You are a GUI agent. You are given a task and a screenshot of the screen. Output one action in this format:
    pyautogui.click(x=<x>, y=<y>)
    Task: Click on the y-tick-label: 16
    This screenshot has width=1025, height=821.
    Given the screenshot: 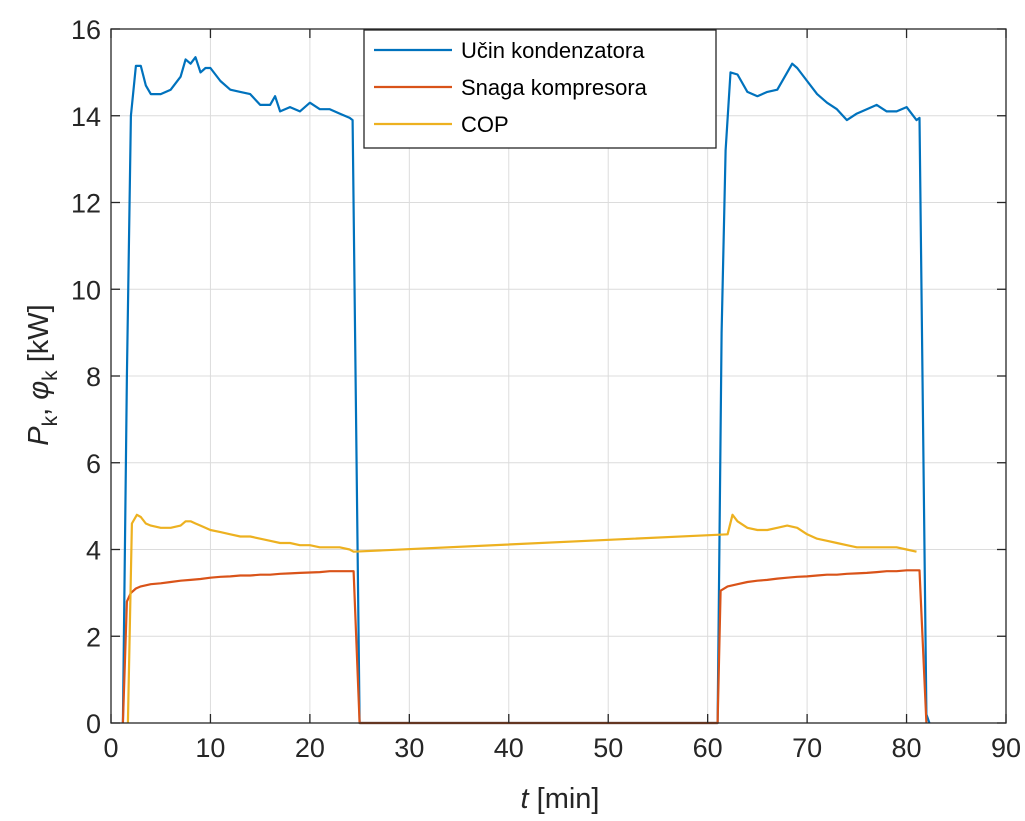 What is the action you would take?
    pyautogui.click(x=86, y=30)
    